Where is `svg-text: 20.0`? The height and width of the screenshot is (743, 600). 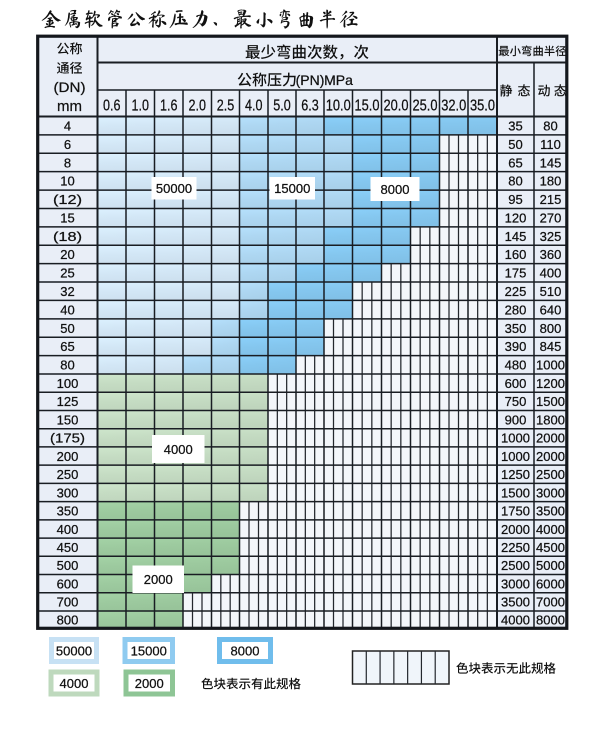 svg-text: 20.0 is located at coordinates (396, 106).